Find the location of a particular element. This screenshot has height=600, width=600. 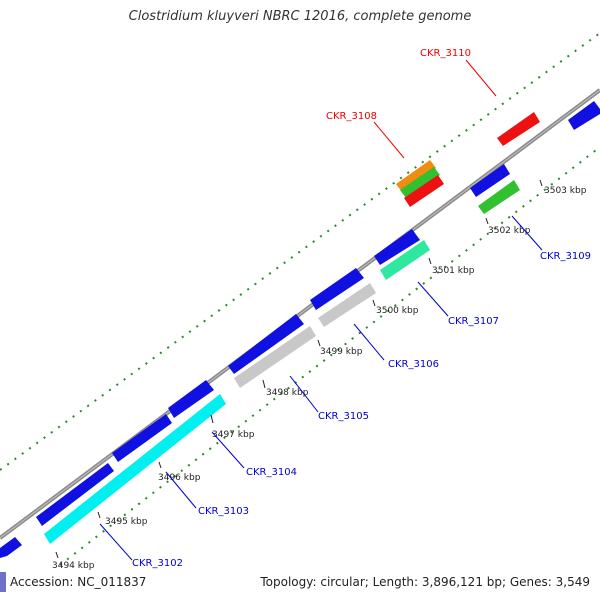

tick-label: 3496 kbp is located at coordinates (179, 478).